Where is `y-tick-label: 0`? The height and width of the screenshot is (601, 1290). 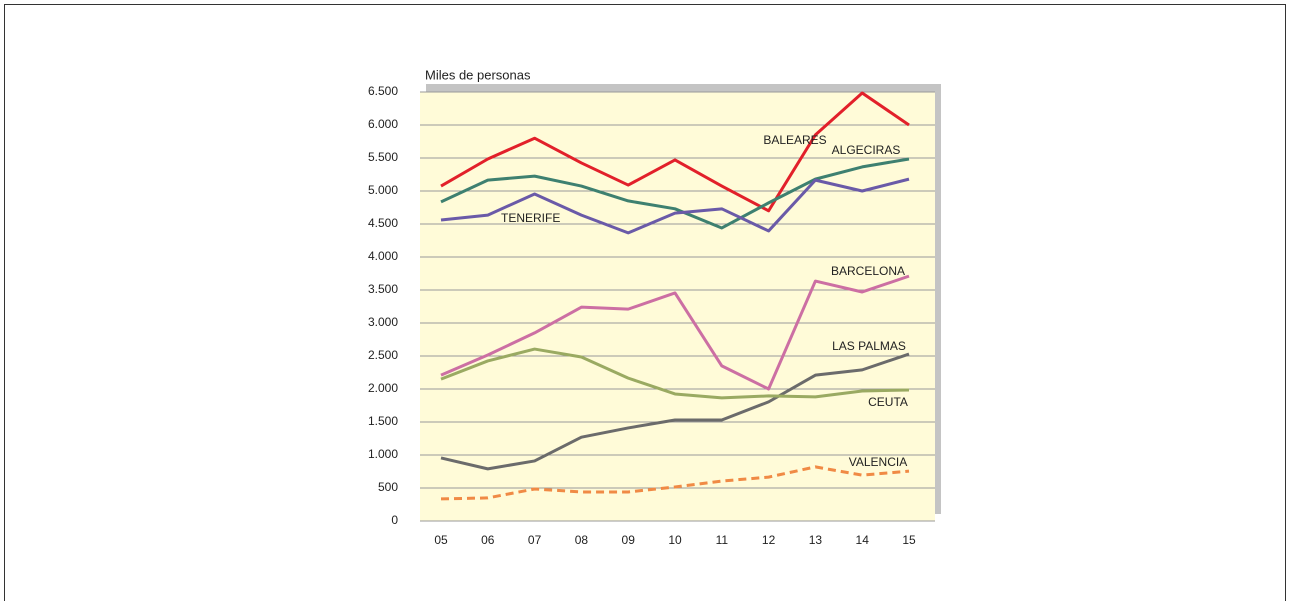
y-tick-label: 0 is located at coordinates (394, 520).